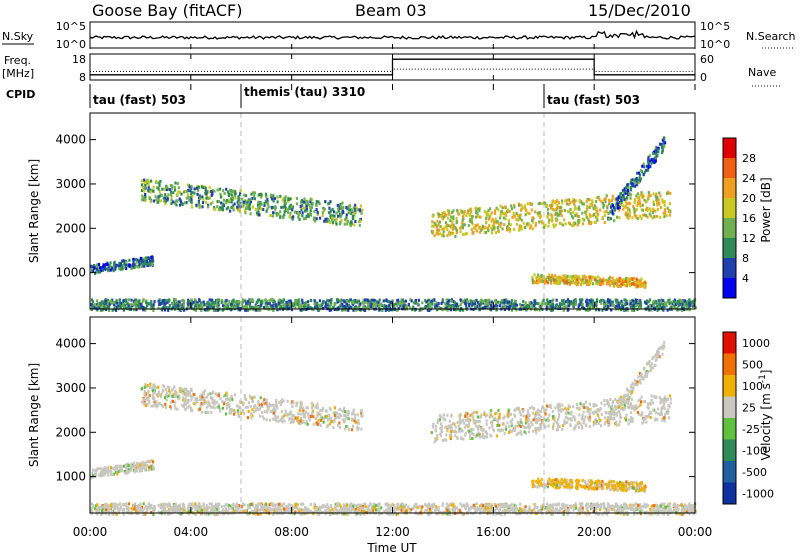 The image size is (800, 554). Describe the element at coordinates (34, 211) in the screenshot. I see `power-ylabel: Slant Range [km]` at that location.